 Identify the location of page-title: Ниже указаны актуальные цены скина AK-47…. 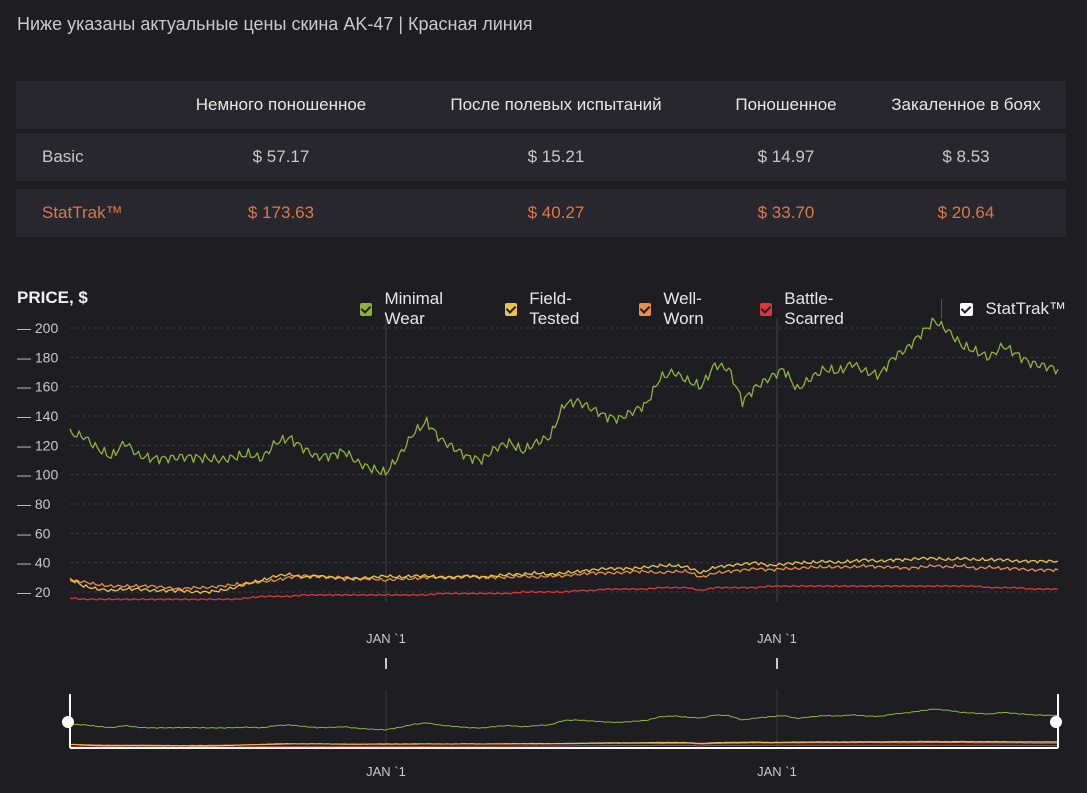
(275, 24).